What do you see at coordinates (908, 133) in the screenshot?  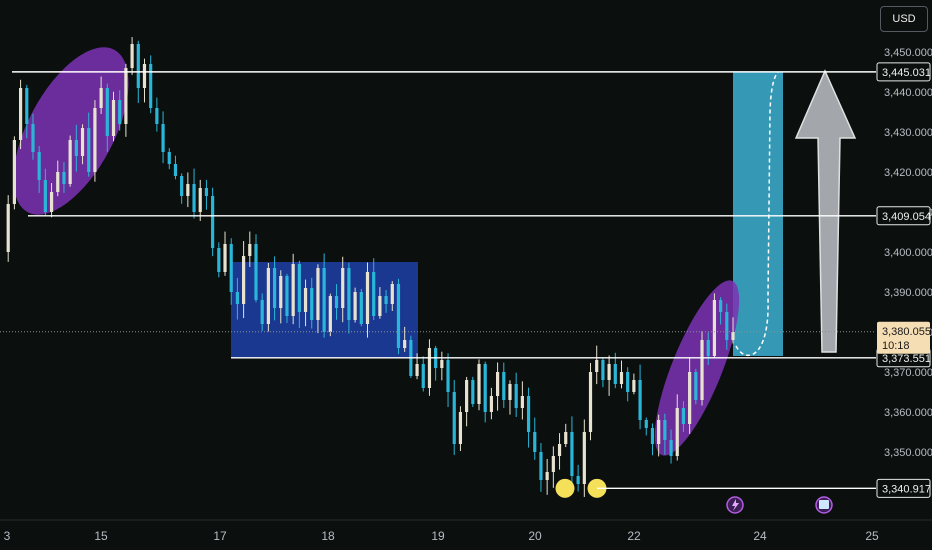 I see `y-tick-label: 3,430.000` at bounding box center [908, 133].